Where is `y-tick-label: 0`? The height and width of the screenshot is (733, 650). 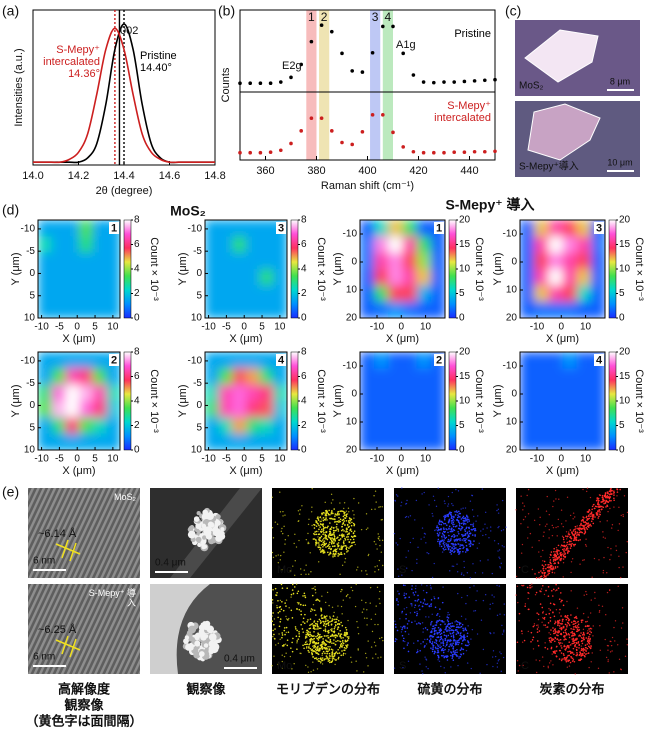
y-tick-label: 0 is located at coordinates (354, 262).